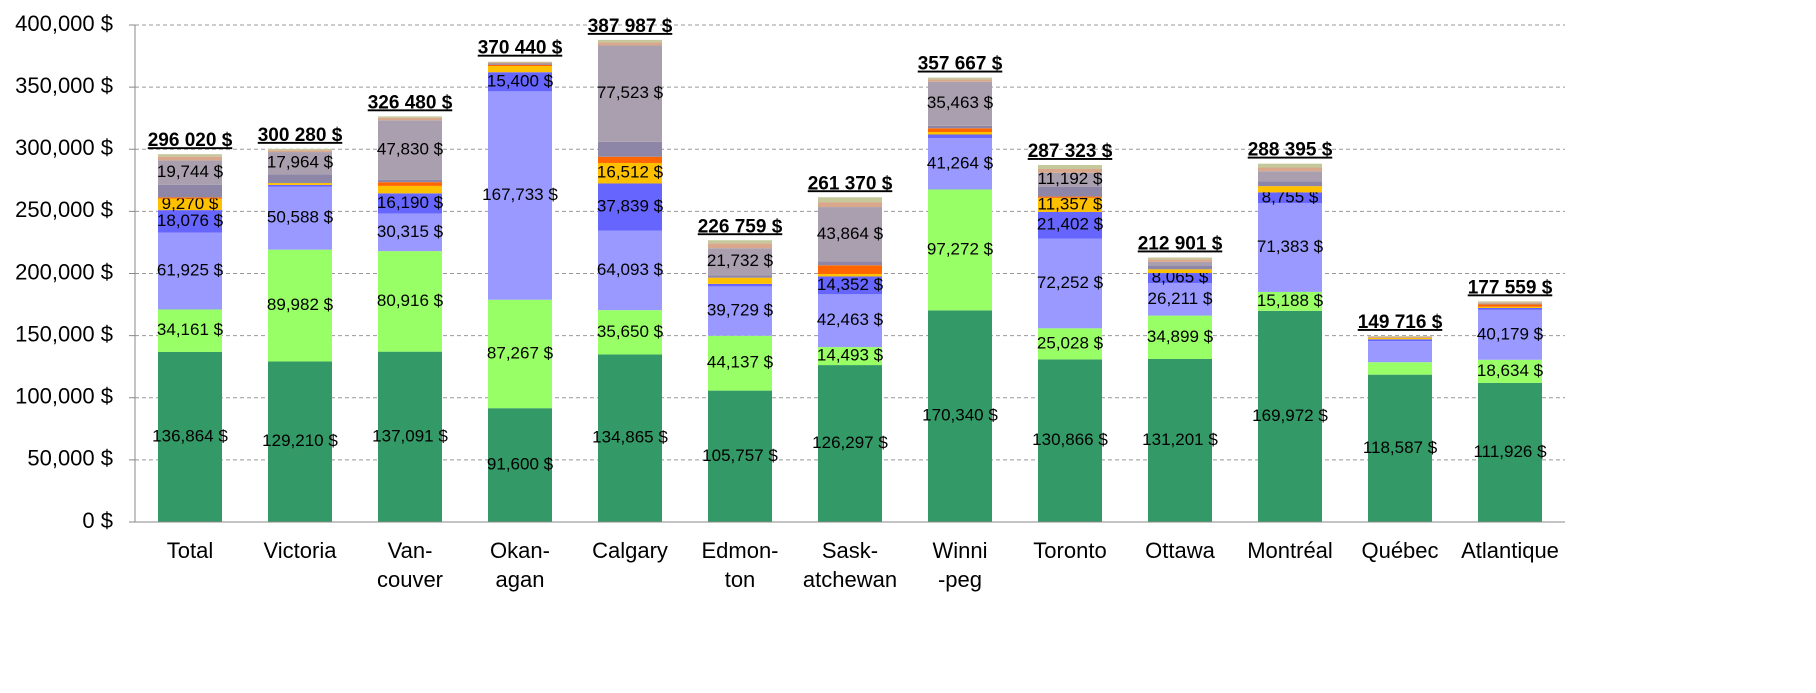  Describe the element at coordinates (960, 415) in the screenshot. I see `value-label: 170,340 $` at that location.